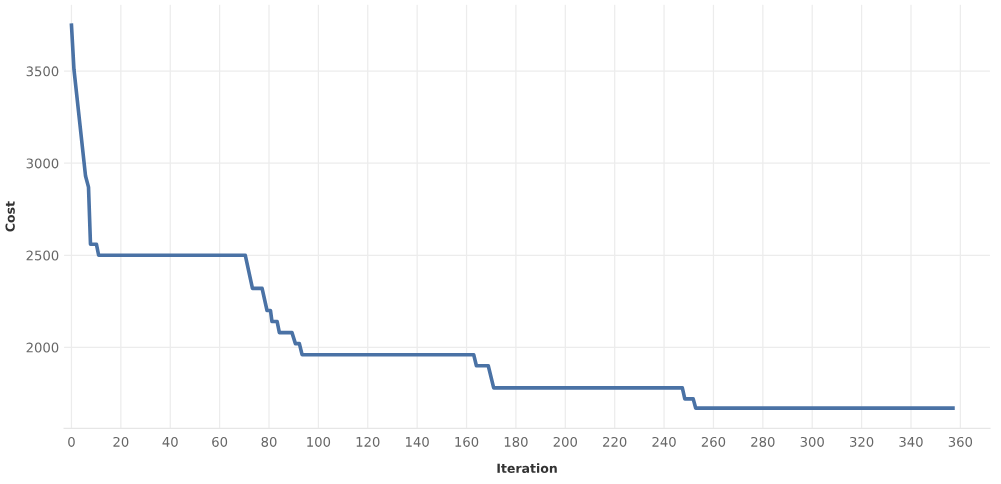  Describe the element at coordinates (319, 441) in the screenshot. I see `x-tick-label: 100` at that location.